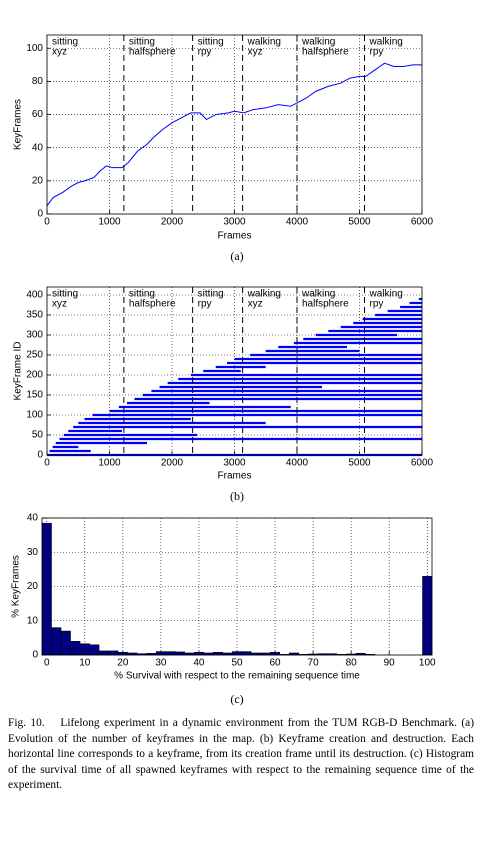 The image size is (484, 844). I want to click on x-tick-label: 2000, so click(172, 222).